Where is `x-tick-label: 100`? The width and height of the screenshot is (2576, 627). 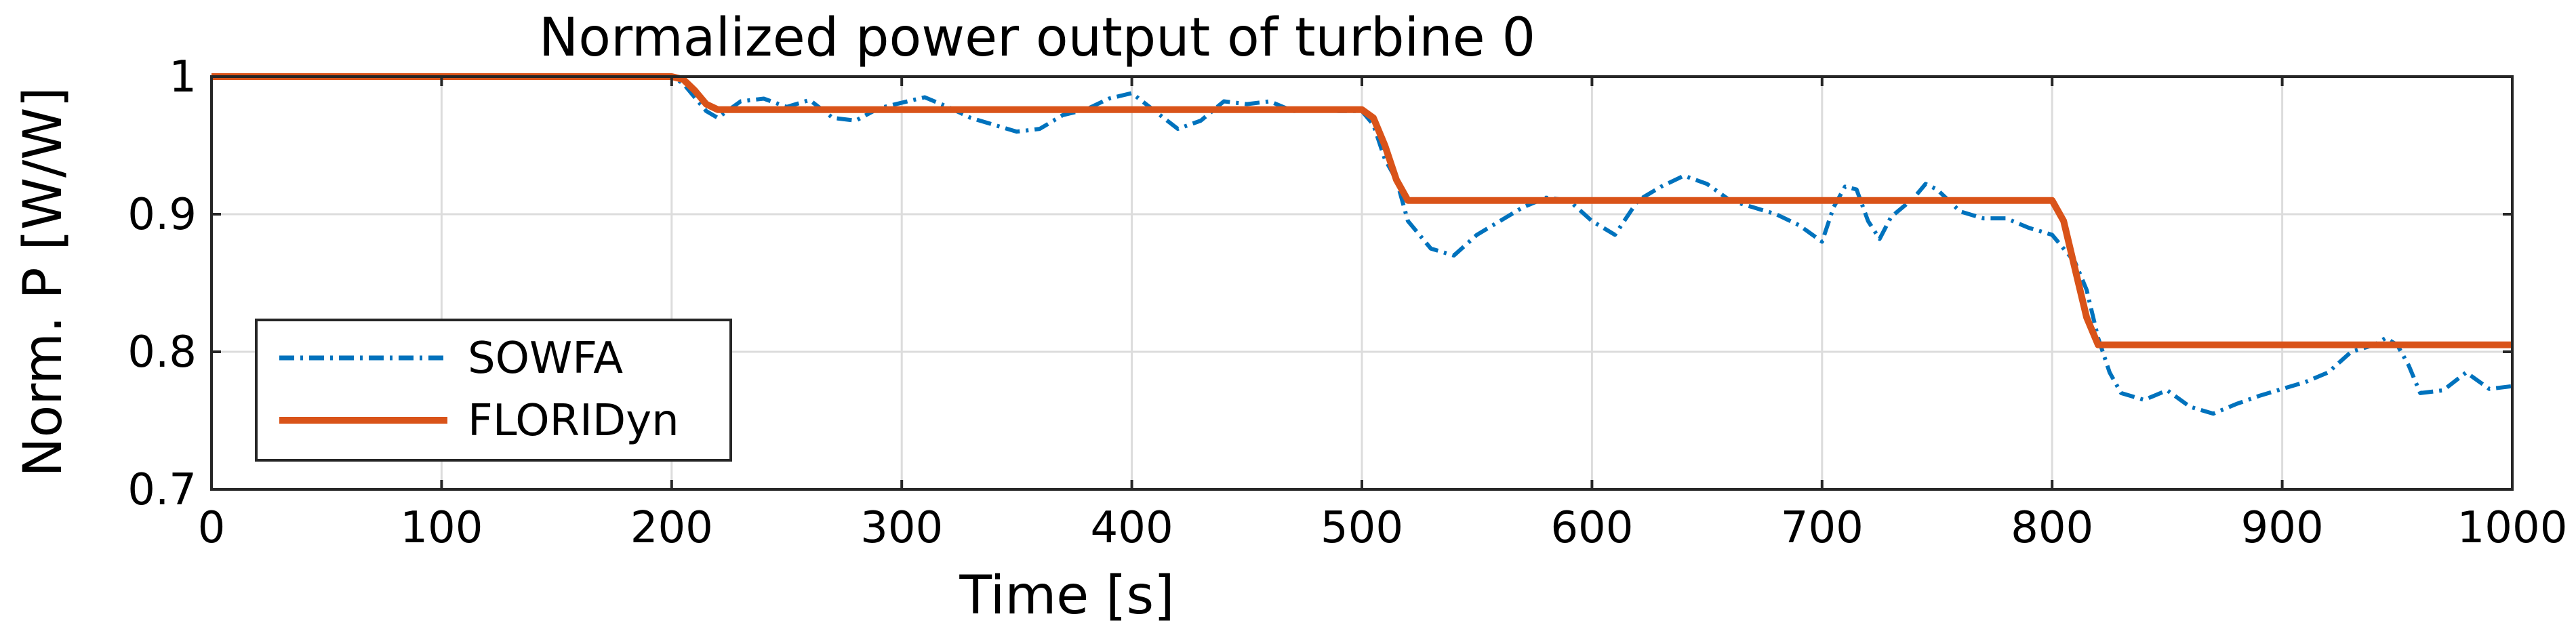
x-tick-label: 100 is located at coordinates (441, 528).